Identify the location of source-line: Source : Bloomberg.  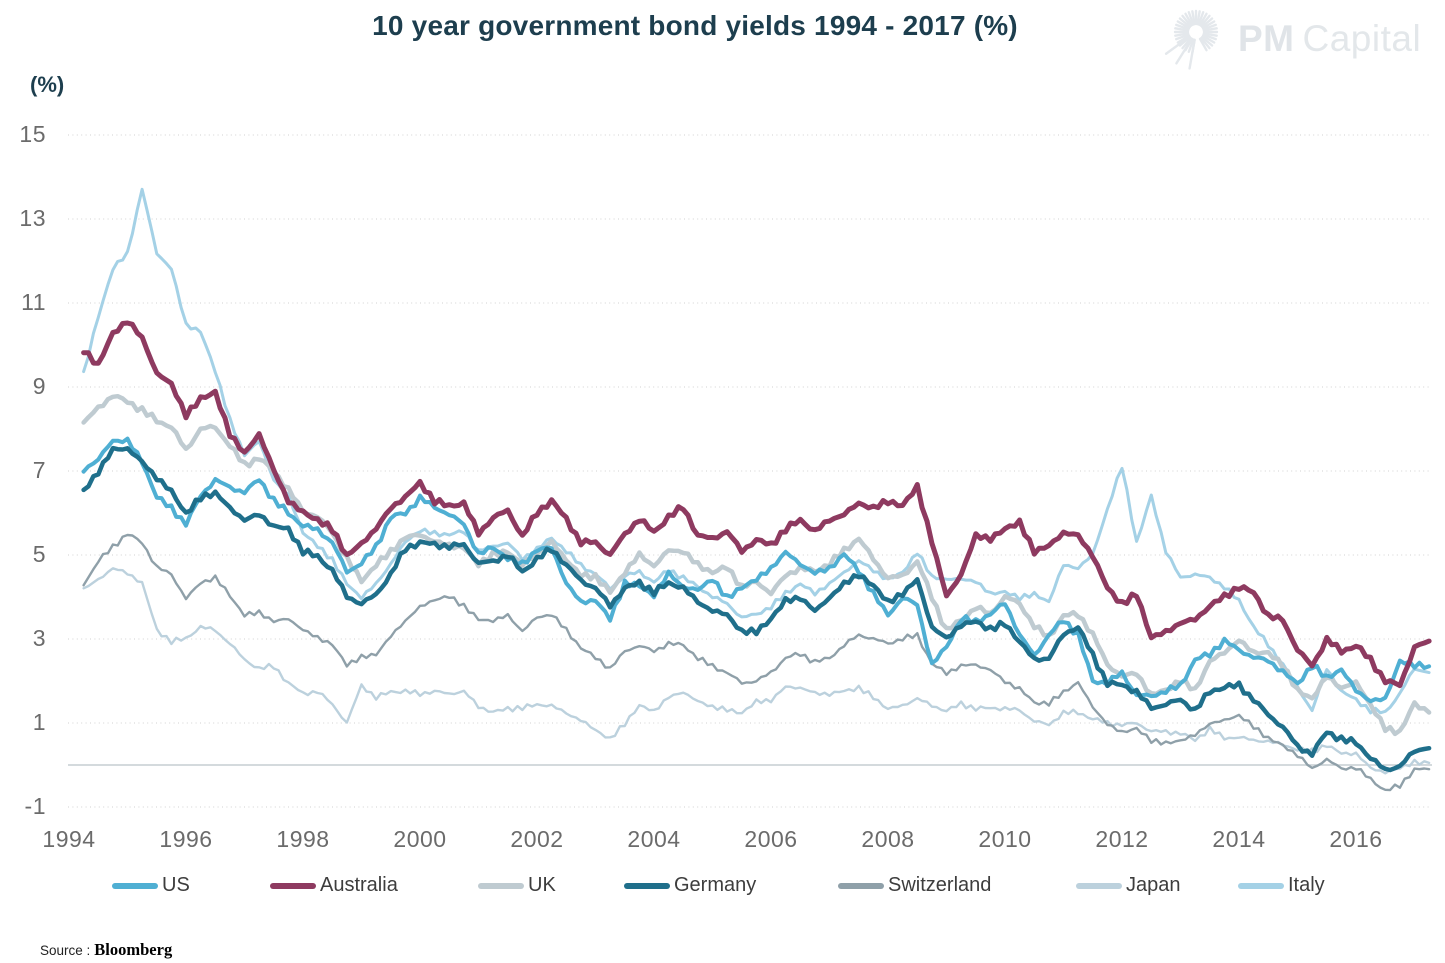
(106, 950).